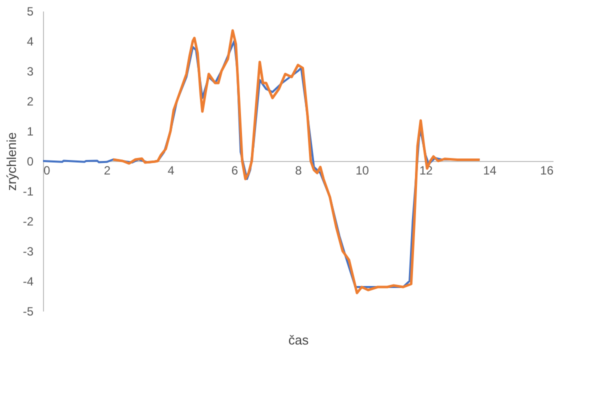 This screenshot has height=403, width=602. Describe the element at coordinates (363, 171) in the screenshot. I see `x-tick-label: 10` at that location.